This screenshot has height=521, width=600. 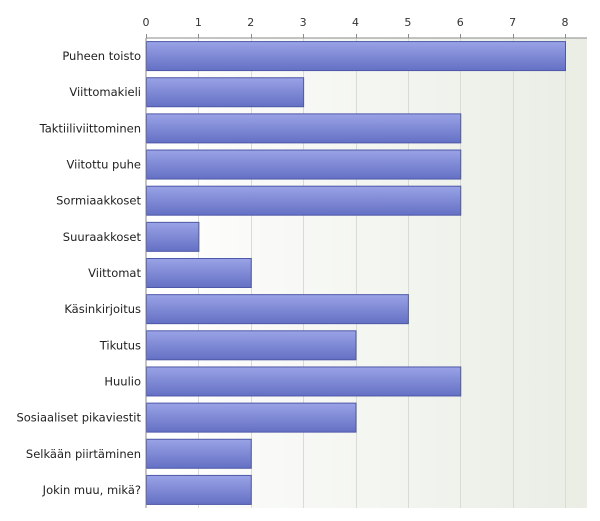 What do you see at coordinates (565, 22) in the screenshot?
I see `x-tick-label-8: 8` at bounding box center [565, 22].